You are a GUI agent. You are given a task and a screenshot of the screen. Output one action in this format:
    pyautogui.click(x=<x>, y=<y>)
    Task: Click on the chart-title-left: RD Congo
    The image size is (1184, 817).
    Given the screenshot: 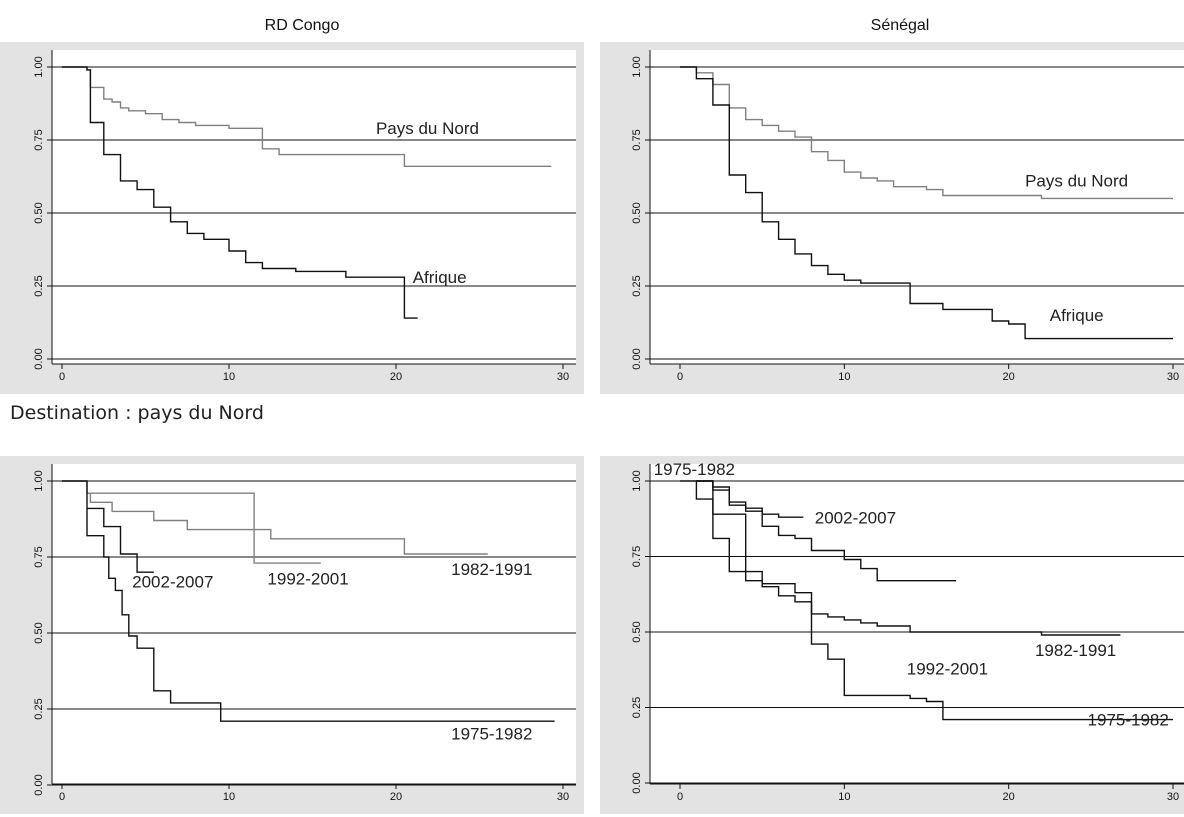 What is the action you would take?
    pyautogui.click(x=302, y=25)
    